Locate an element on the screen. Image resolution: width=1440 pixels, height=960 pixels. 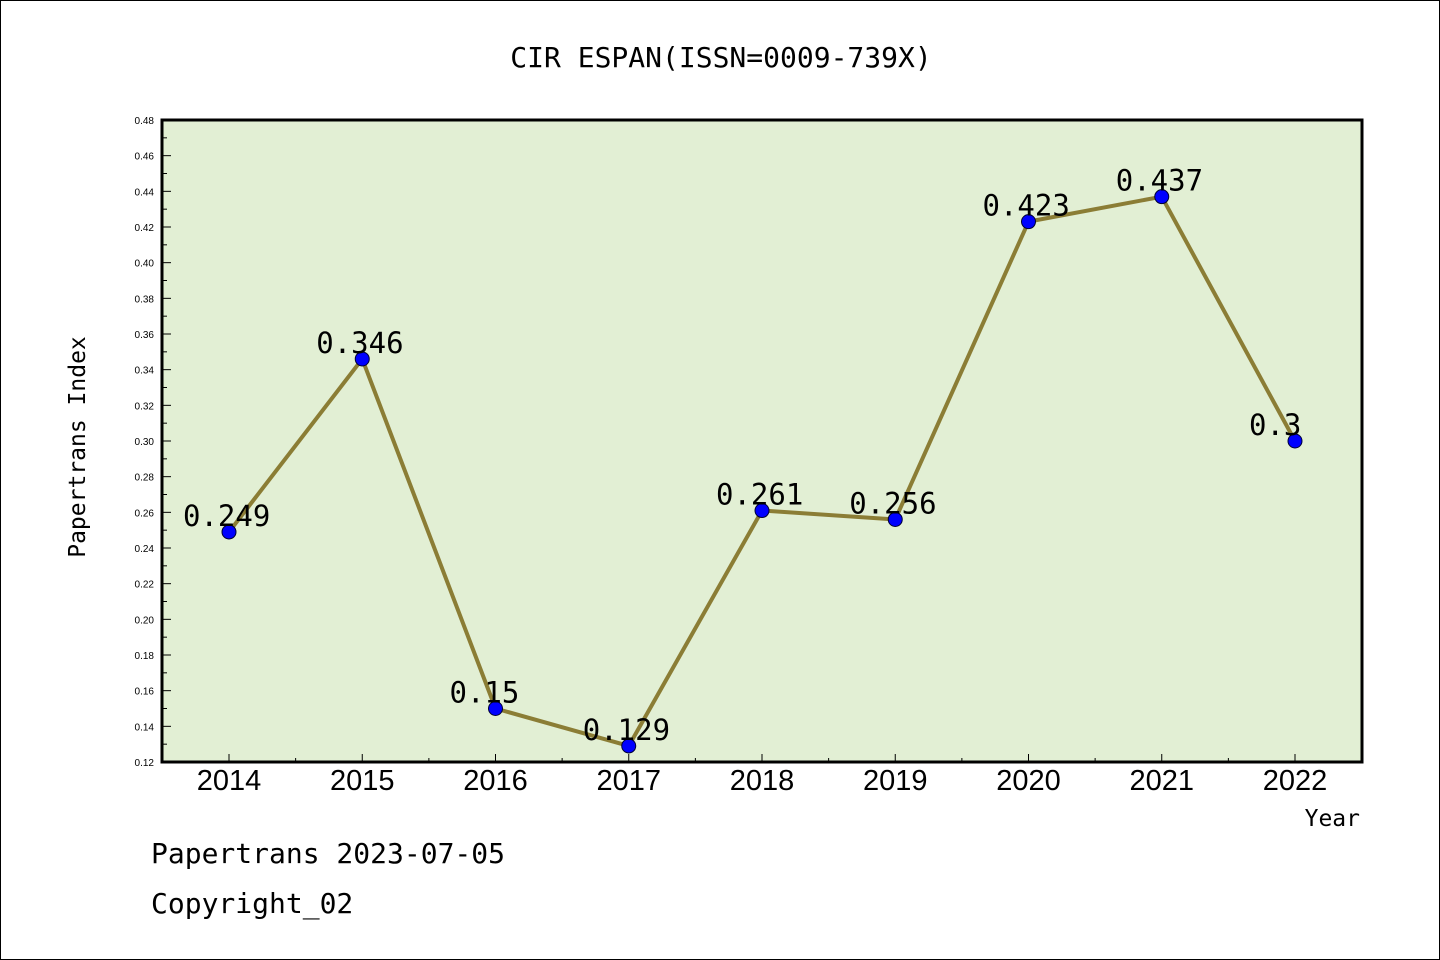
x-axis: 2014 2015 2016 2017 2018 2019 2020 2021 2022 is located at coordinates (762, 775).